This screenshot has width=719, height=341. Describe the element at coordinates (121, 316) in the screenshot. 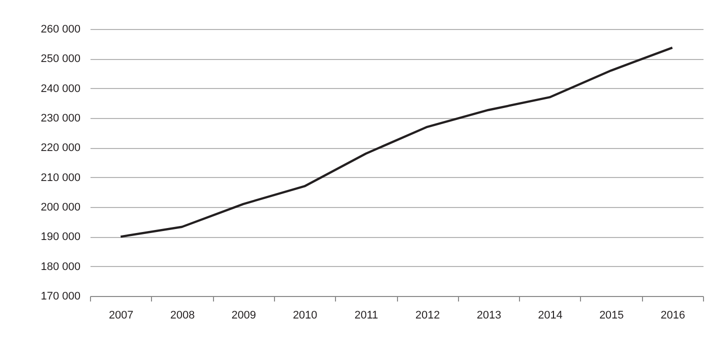

I see `x-tick-label: 2007` at that location.